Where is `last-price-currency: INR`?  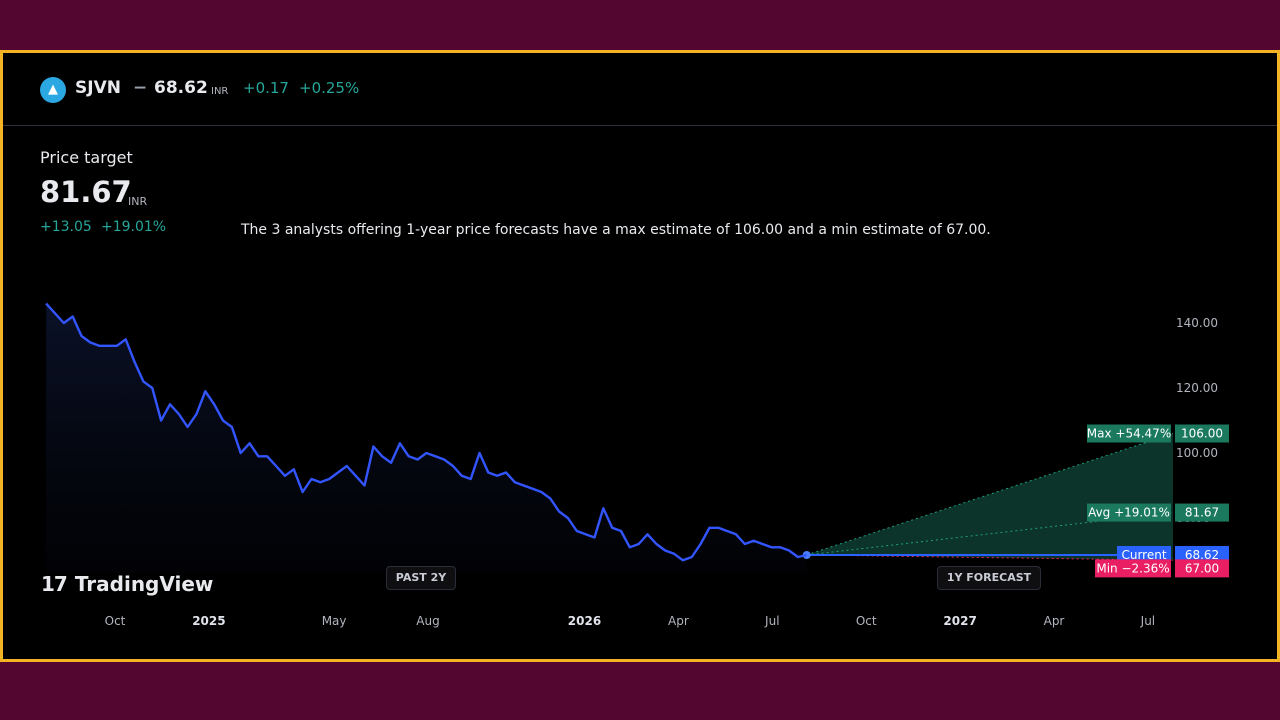 last-price-currency: INR is located at coordinates (220, 91).